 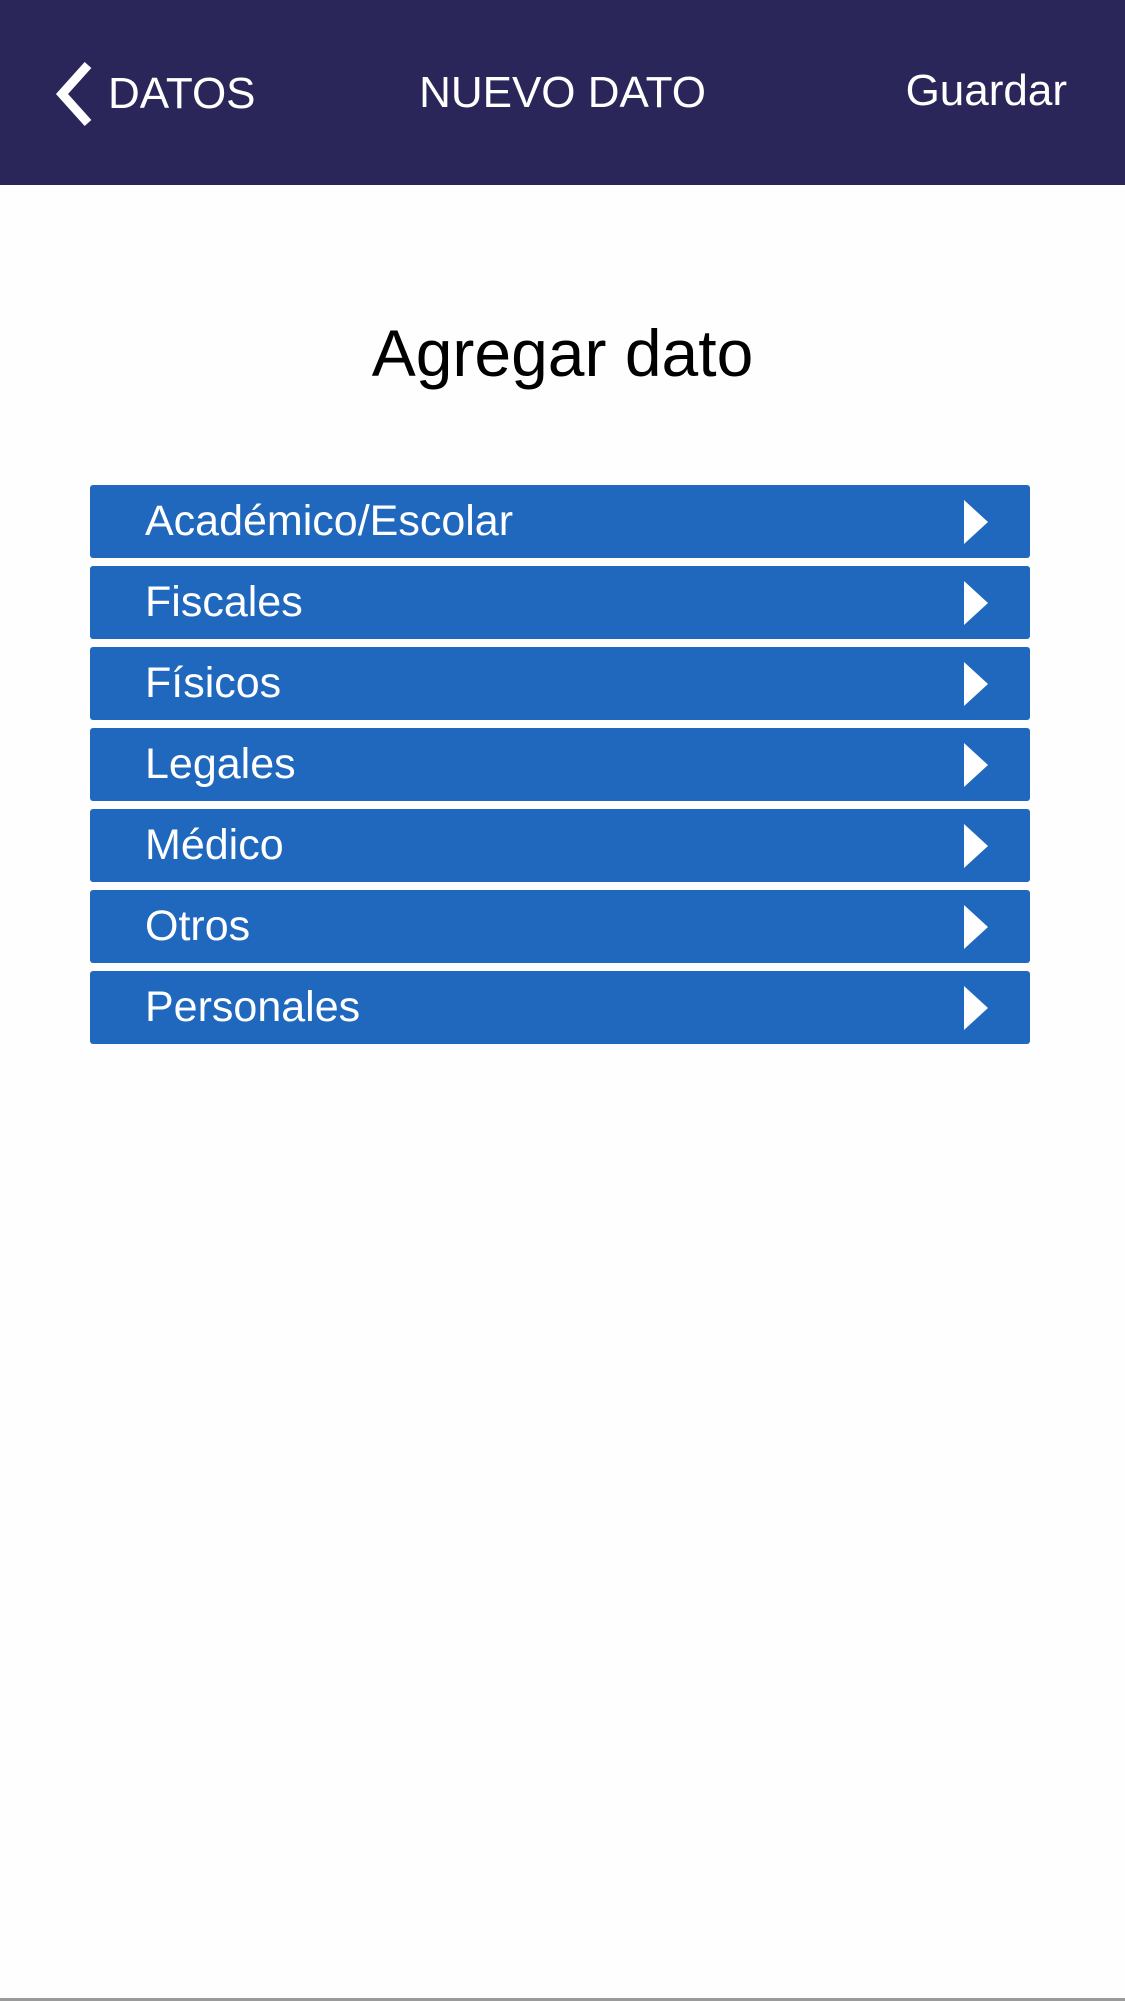 I want to click on category-item-medico: Médico, so click(x=560, y=845).